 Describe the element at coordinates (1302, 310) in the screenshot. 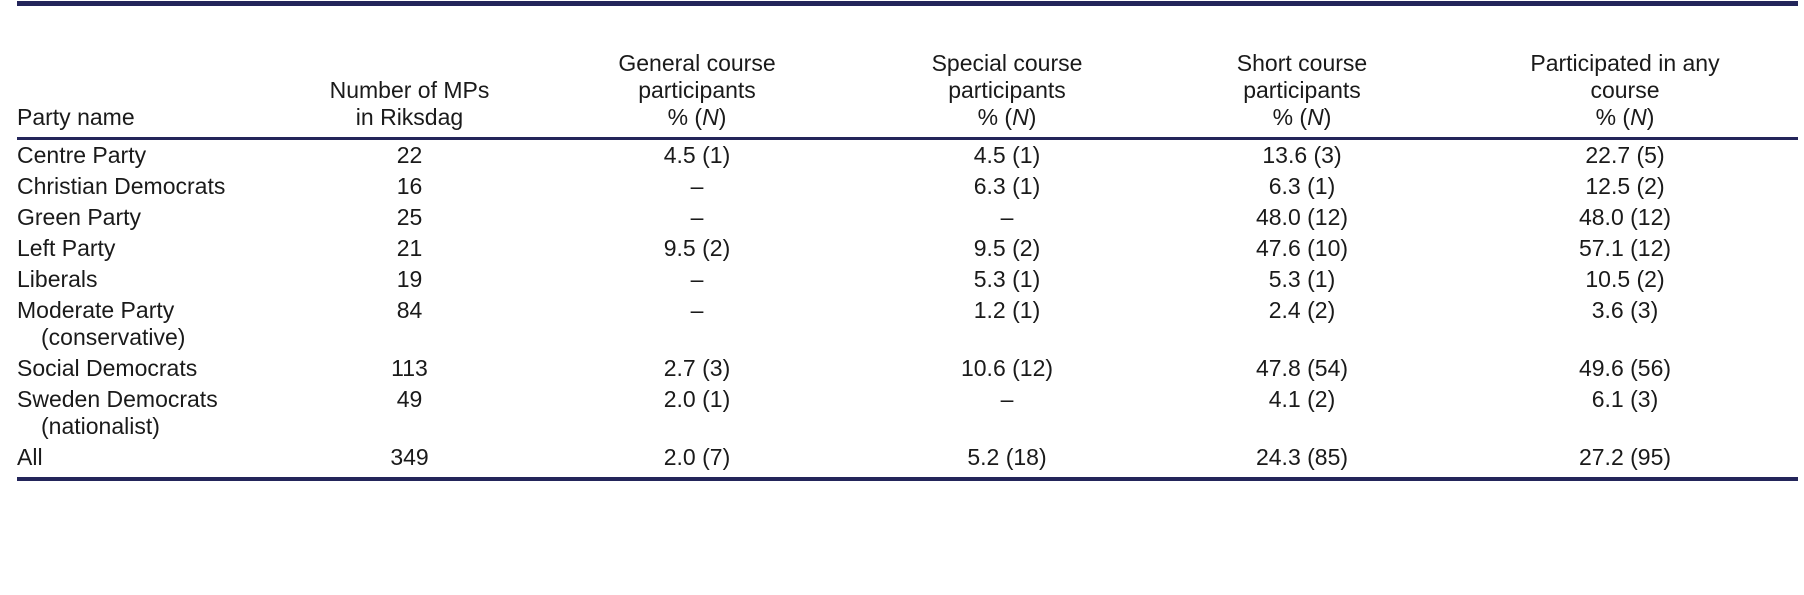

I see `cell-short: 2.4 (2)` at that location.